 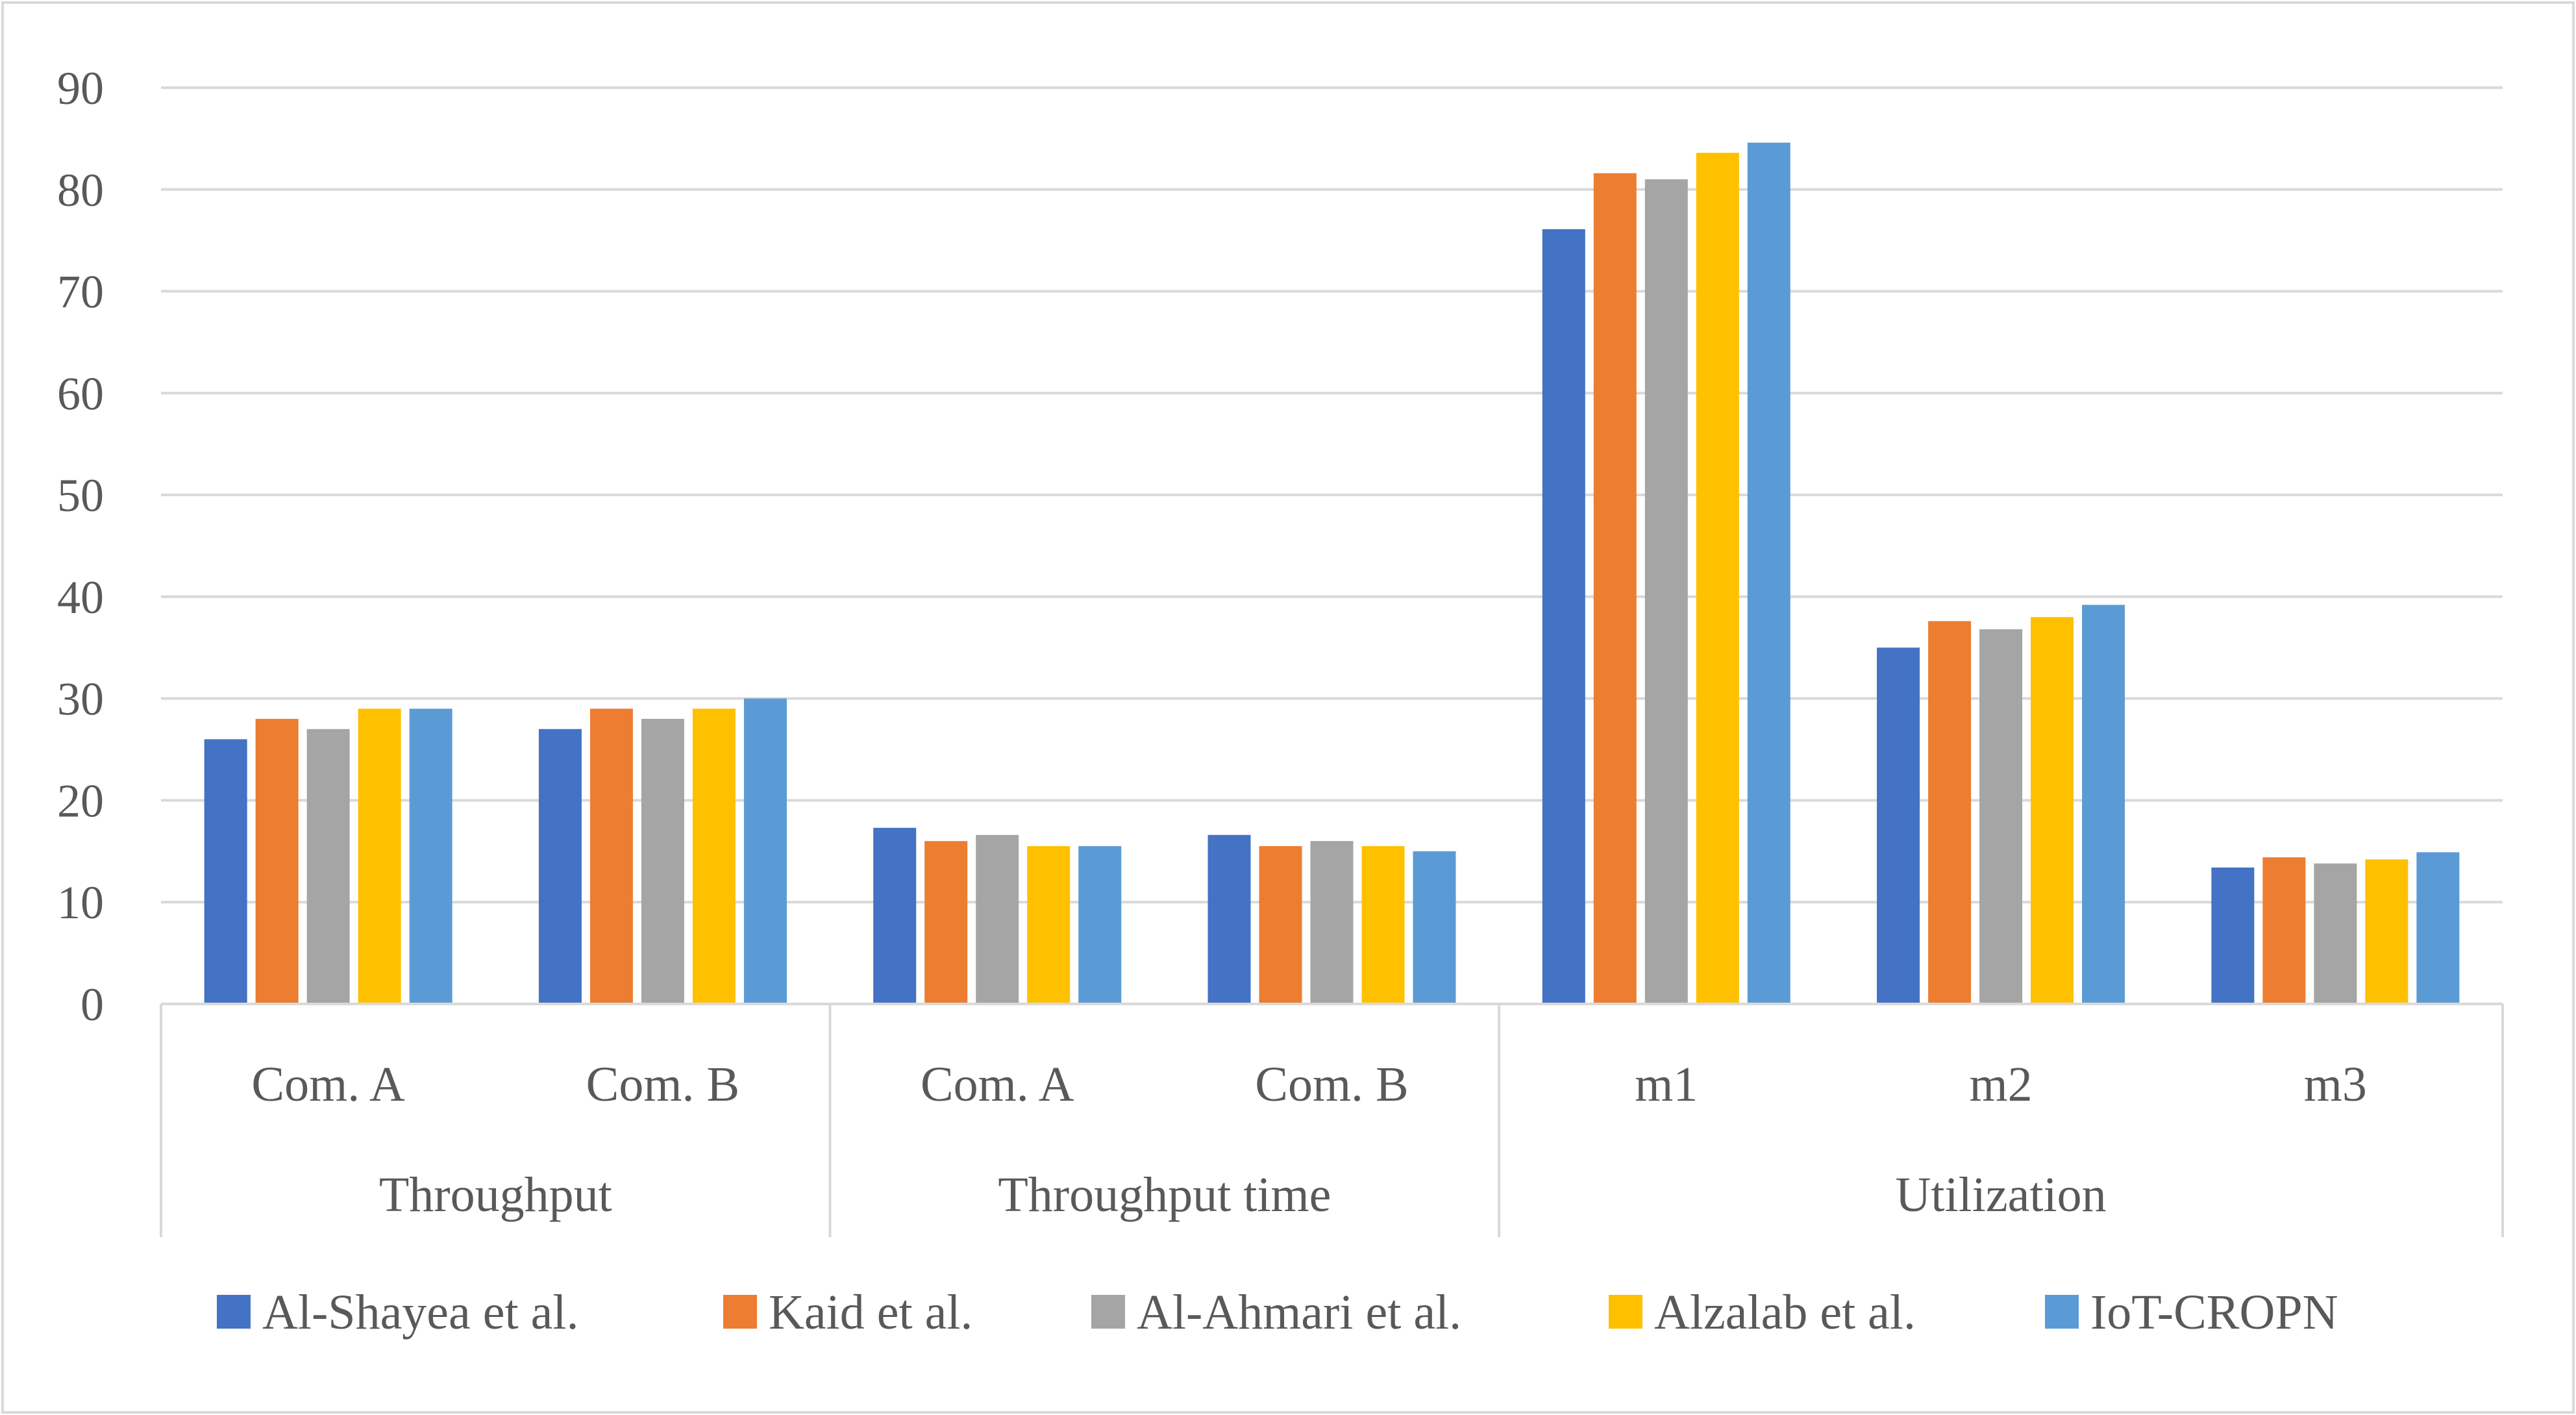 I want to click on y-tick-label: 80, so click(x=80, y=190).